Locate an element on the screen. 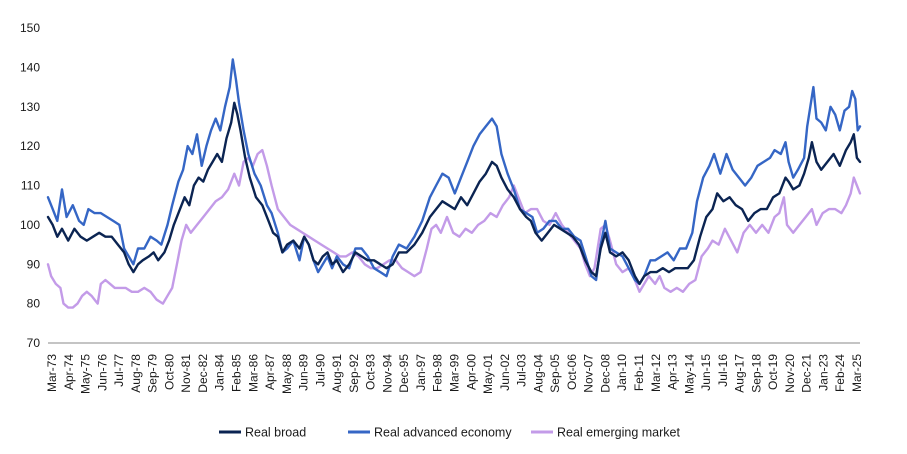  y-tick-label: 100 is located at coordinates (30, 225).